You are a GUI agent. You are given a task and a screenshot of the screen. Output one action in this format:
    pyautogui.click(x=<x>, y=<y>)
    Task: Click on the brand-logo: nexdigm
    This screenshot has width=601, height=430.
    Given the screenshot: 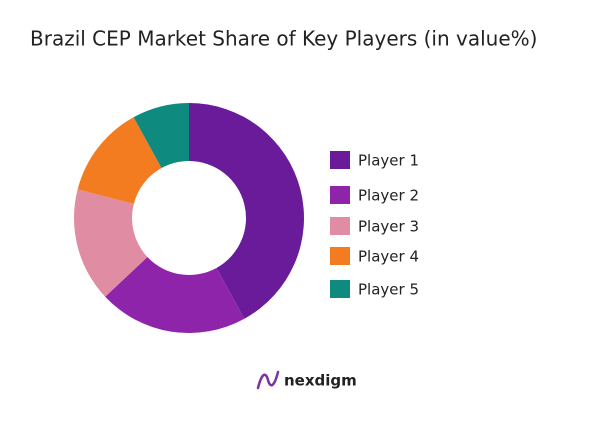 What is the action you would take?
    pyautogui.click(x=306, y=380)
    